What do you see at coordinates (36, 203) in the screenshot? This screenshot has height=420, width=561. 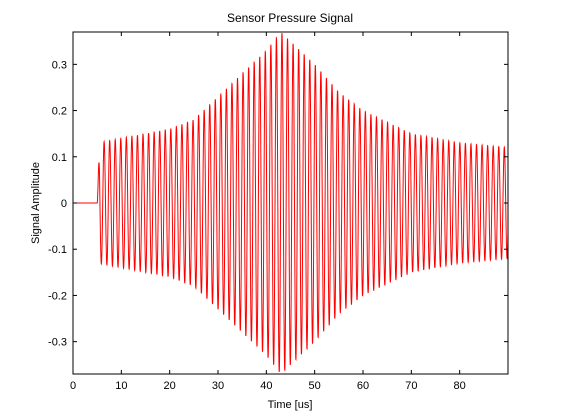 I see `y-axis-label: Signal Amplitude` at bounding box center [36, 203].